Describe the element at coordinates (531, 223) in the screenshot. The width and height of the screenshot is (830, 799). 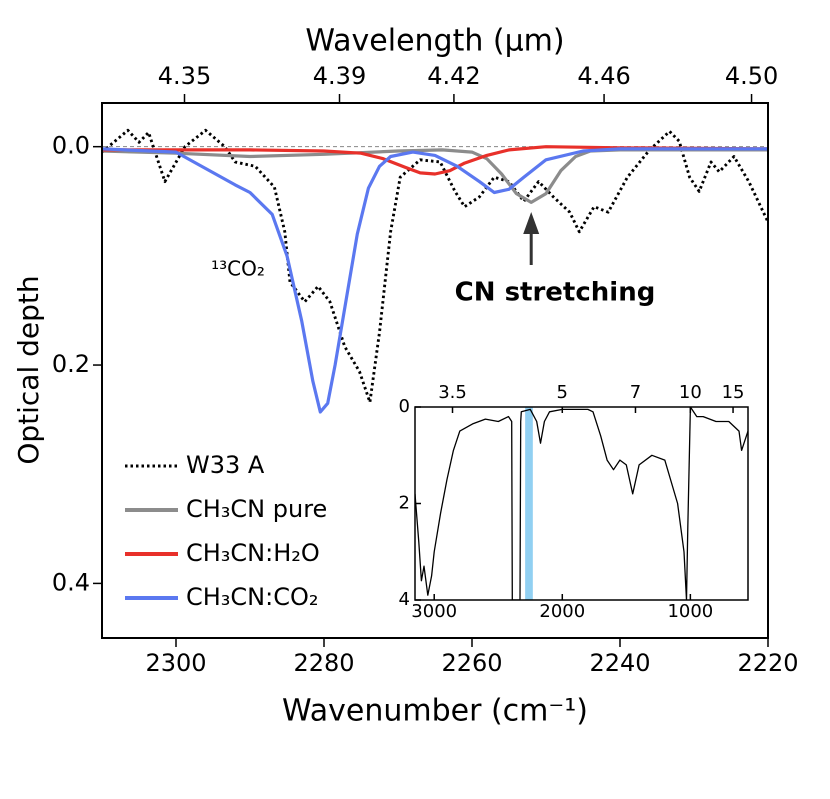
I see `arrow-head` at that location.